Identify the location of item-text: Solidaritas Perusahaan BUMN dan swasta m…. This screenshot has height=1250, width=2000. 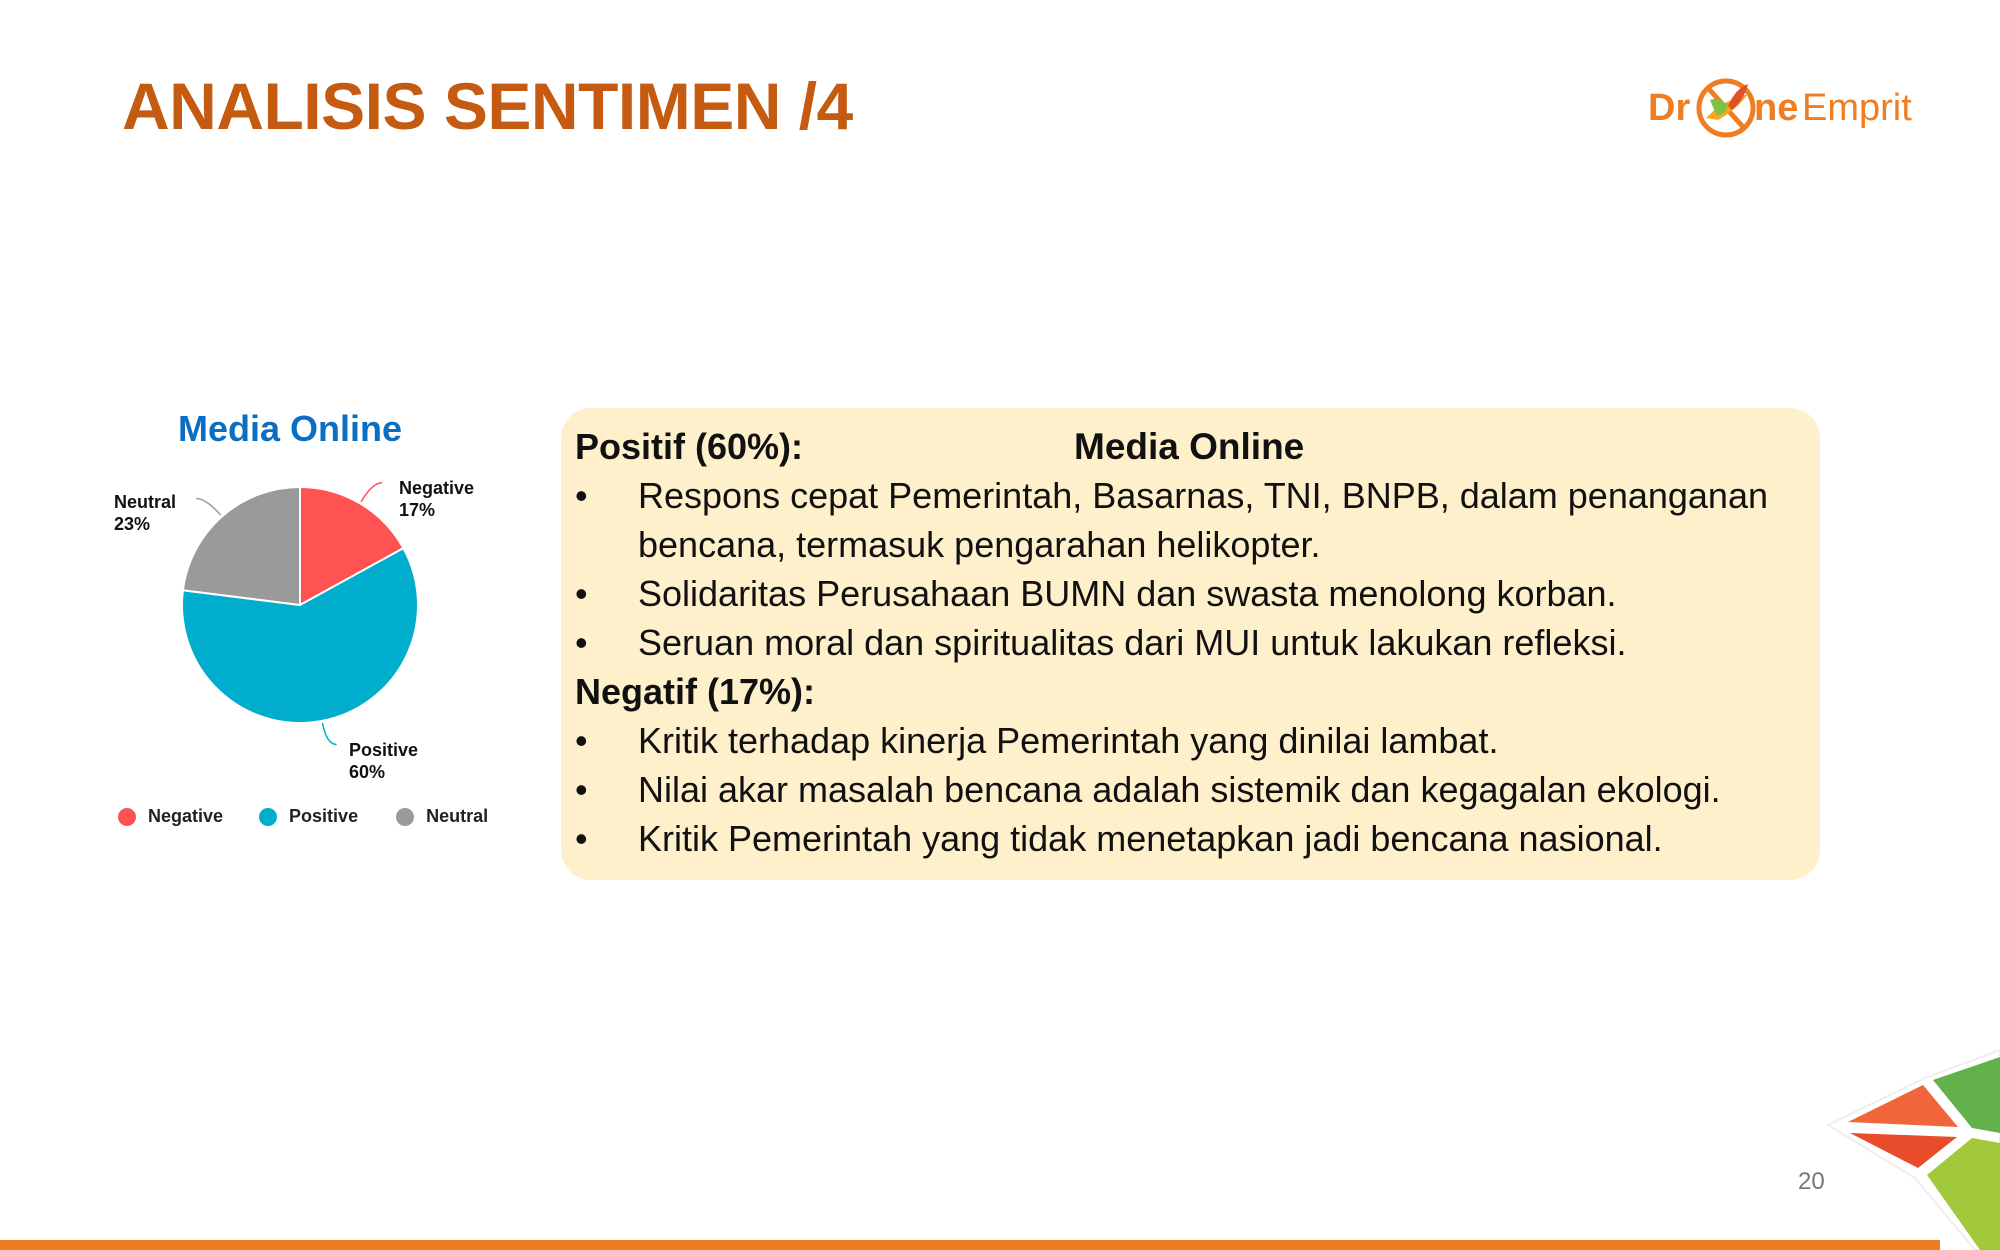
(1127, 593).